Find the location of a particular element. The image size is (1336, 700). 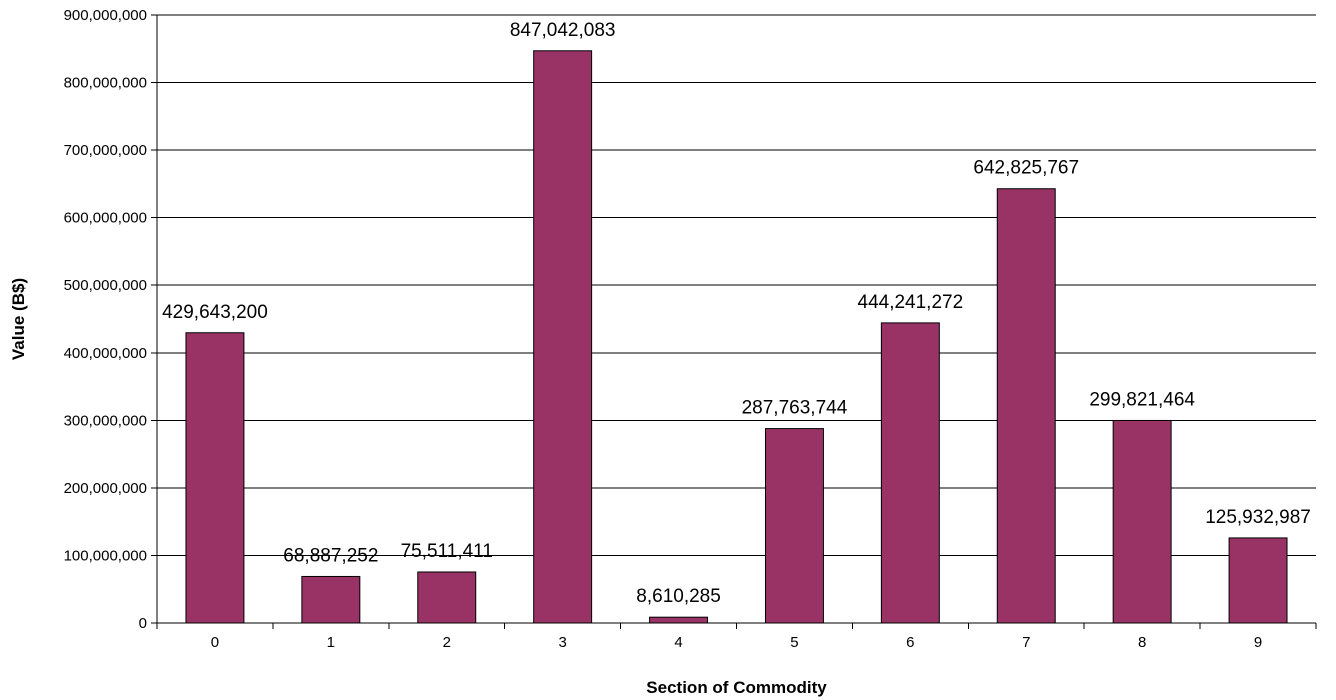

y-axis-title: Value (B$) is located at coordinates (18, 319).